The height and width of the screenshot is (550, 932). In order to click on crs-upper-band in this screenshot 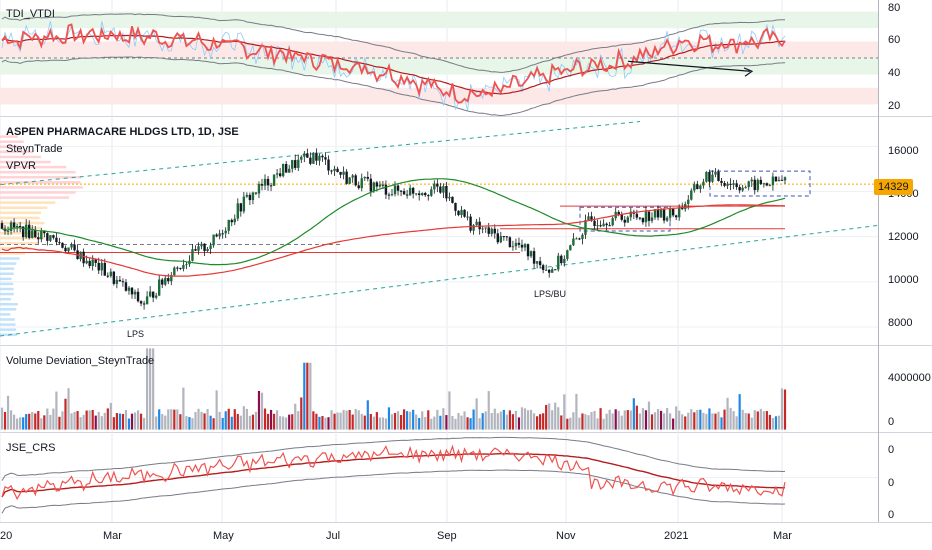, I will do `click(393, 458)`.